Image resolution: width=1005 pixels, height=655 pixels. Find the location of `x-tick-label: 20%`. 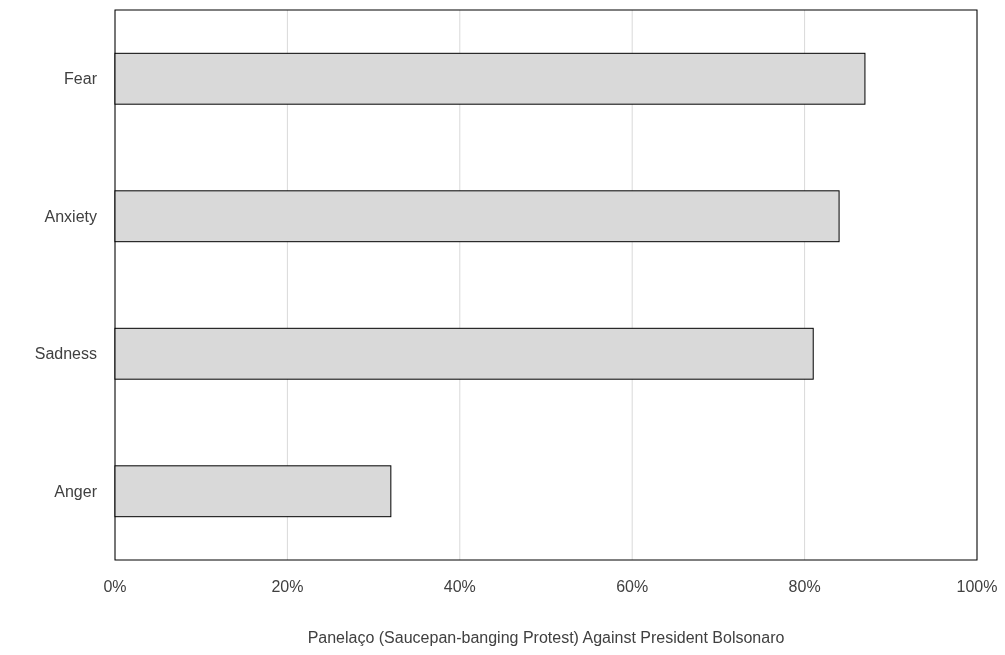

x-tick-label: 20% is located at coordinates (287, 586).